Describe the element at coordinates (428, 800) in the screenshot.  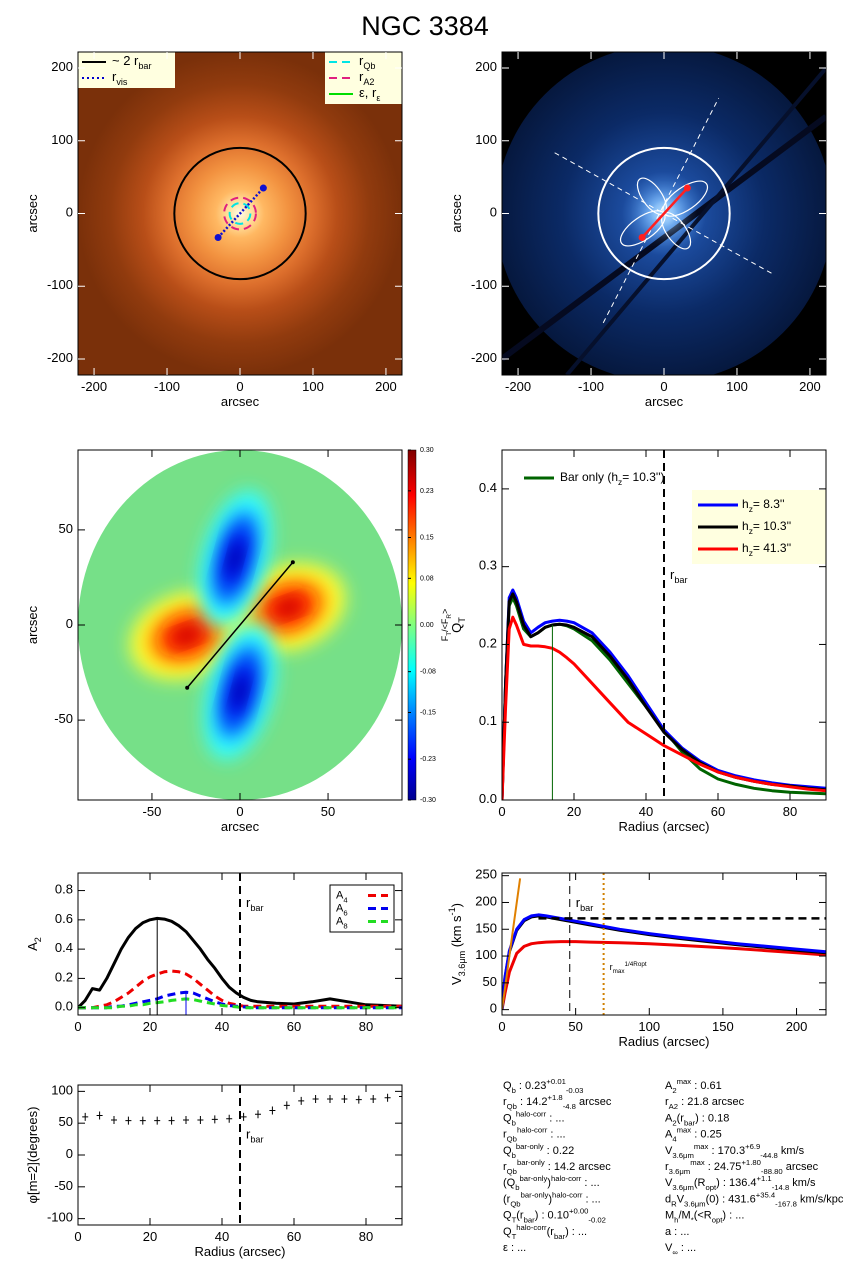
I see `colorbar-tick-label: -0.30` at that location.